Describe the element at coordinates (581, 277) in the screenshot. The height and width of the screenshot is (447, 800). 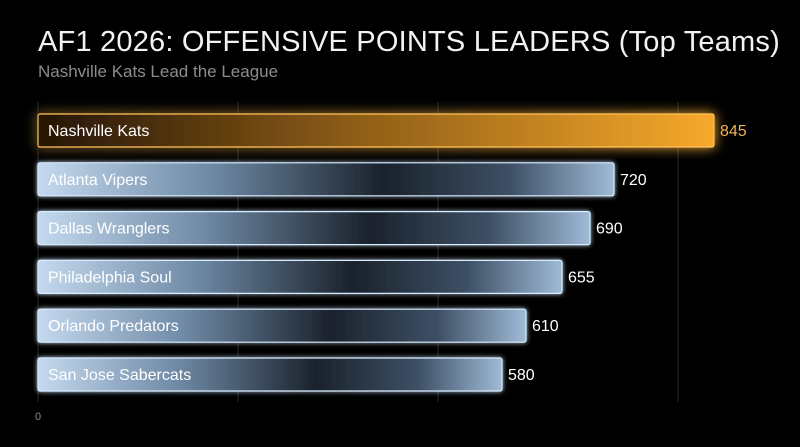
I see `value-label: 655` at that location.